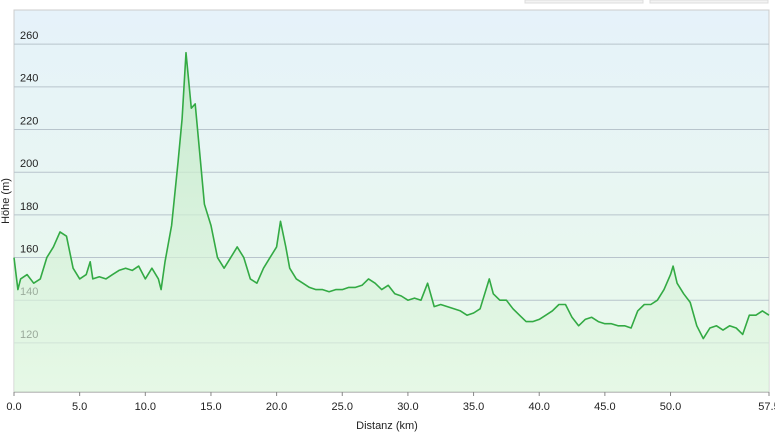 Image resolution: width=775 pixels, height=444 pixels. Describe the element at coordinates (387, 426) in the screenshot. I see `x-axis-label: Distanz (km)` at that location.